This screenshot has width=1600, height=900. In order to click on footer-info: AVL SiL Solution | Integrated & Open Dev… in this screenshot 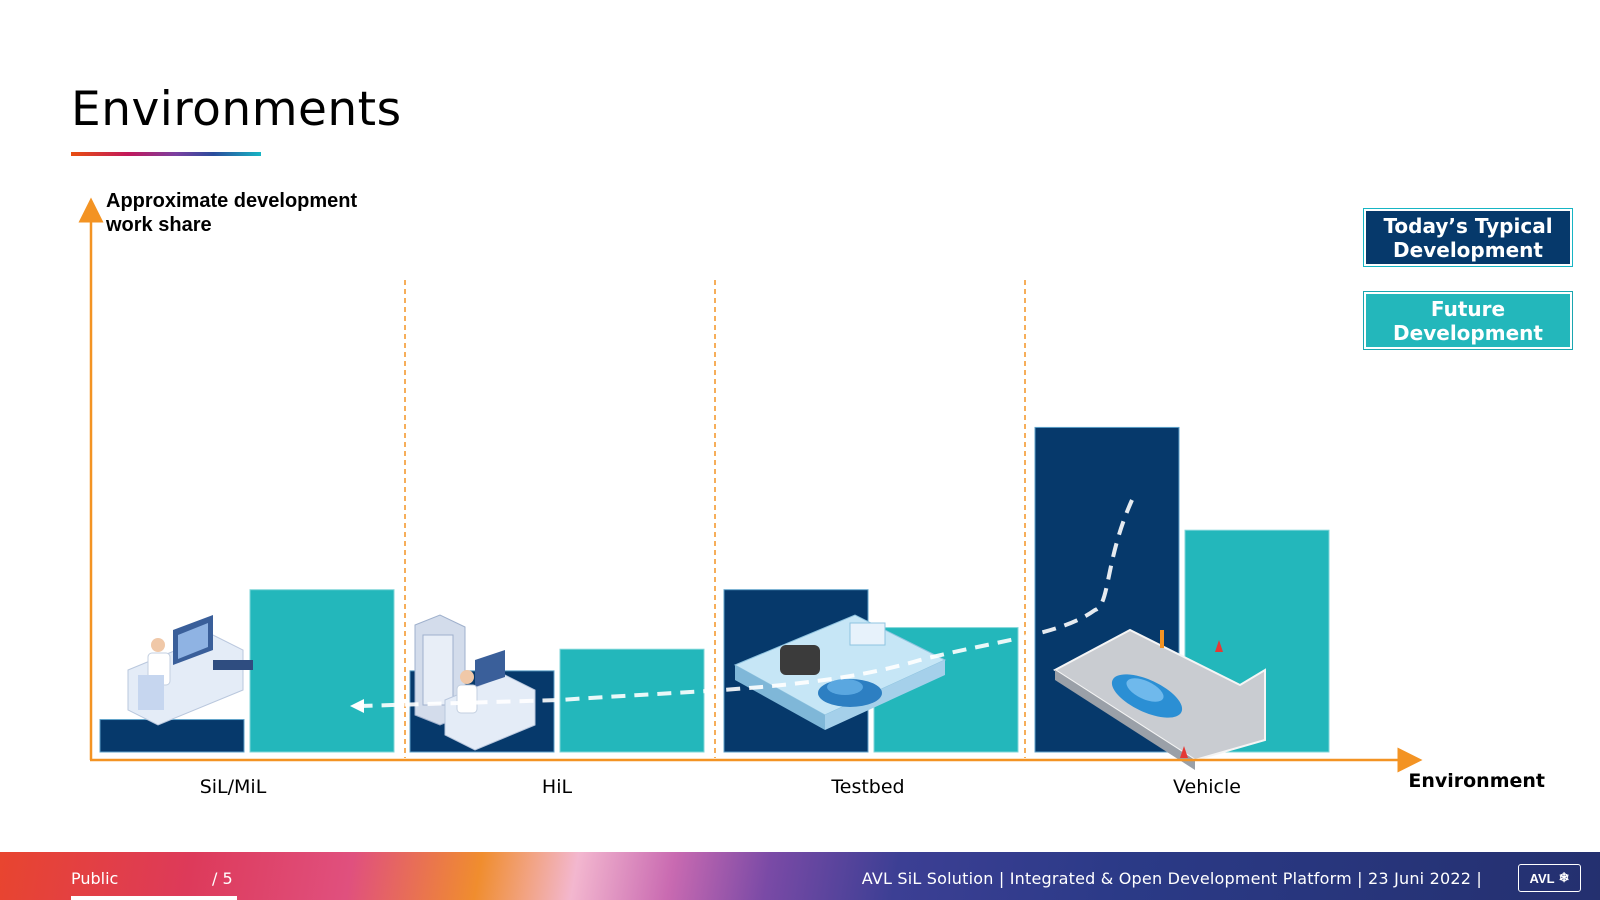, I will do `click(1171, 878)`.